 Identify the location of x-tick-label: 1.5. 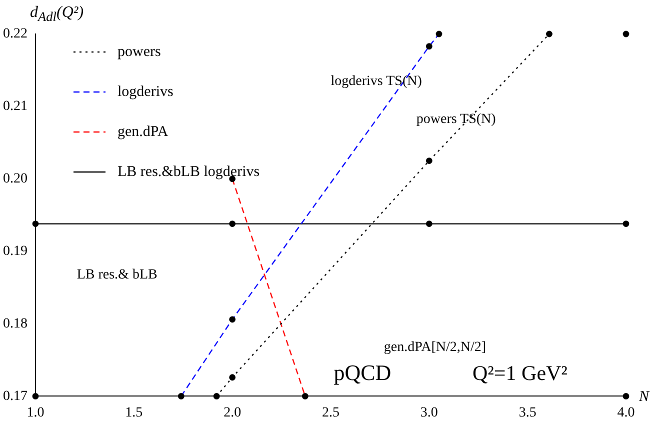
(134, 412).